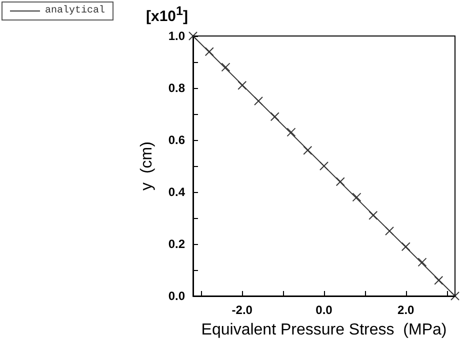  Describe the element at coordinates (177, 192) in the screenshot. I see `y-tick-label: 0.4` at that location.